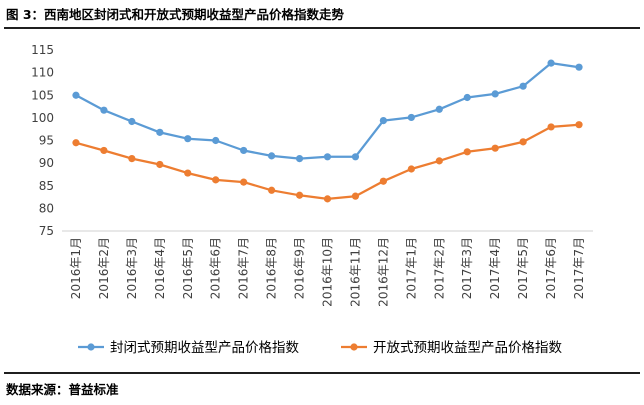  Describe the element at coordinates (188, 268) in the screenshot. I see `x-tick-label: 2016年5月` at that location.